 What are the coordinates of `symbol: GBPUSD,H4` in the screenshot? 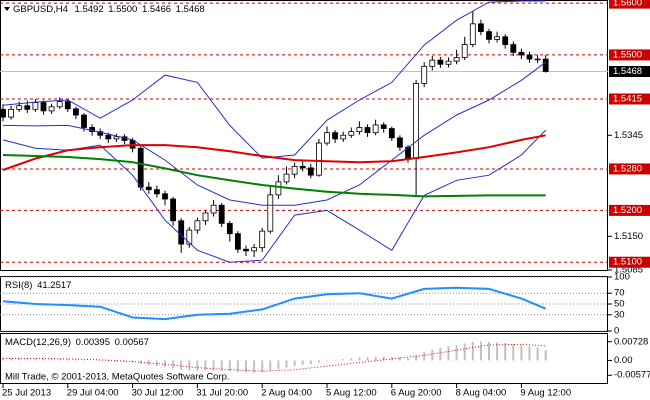 It's located at (40, 9).